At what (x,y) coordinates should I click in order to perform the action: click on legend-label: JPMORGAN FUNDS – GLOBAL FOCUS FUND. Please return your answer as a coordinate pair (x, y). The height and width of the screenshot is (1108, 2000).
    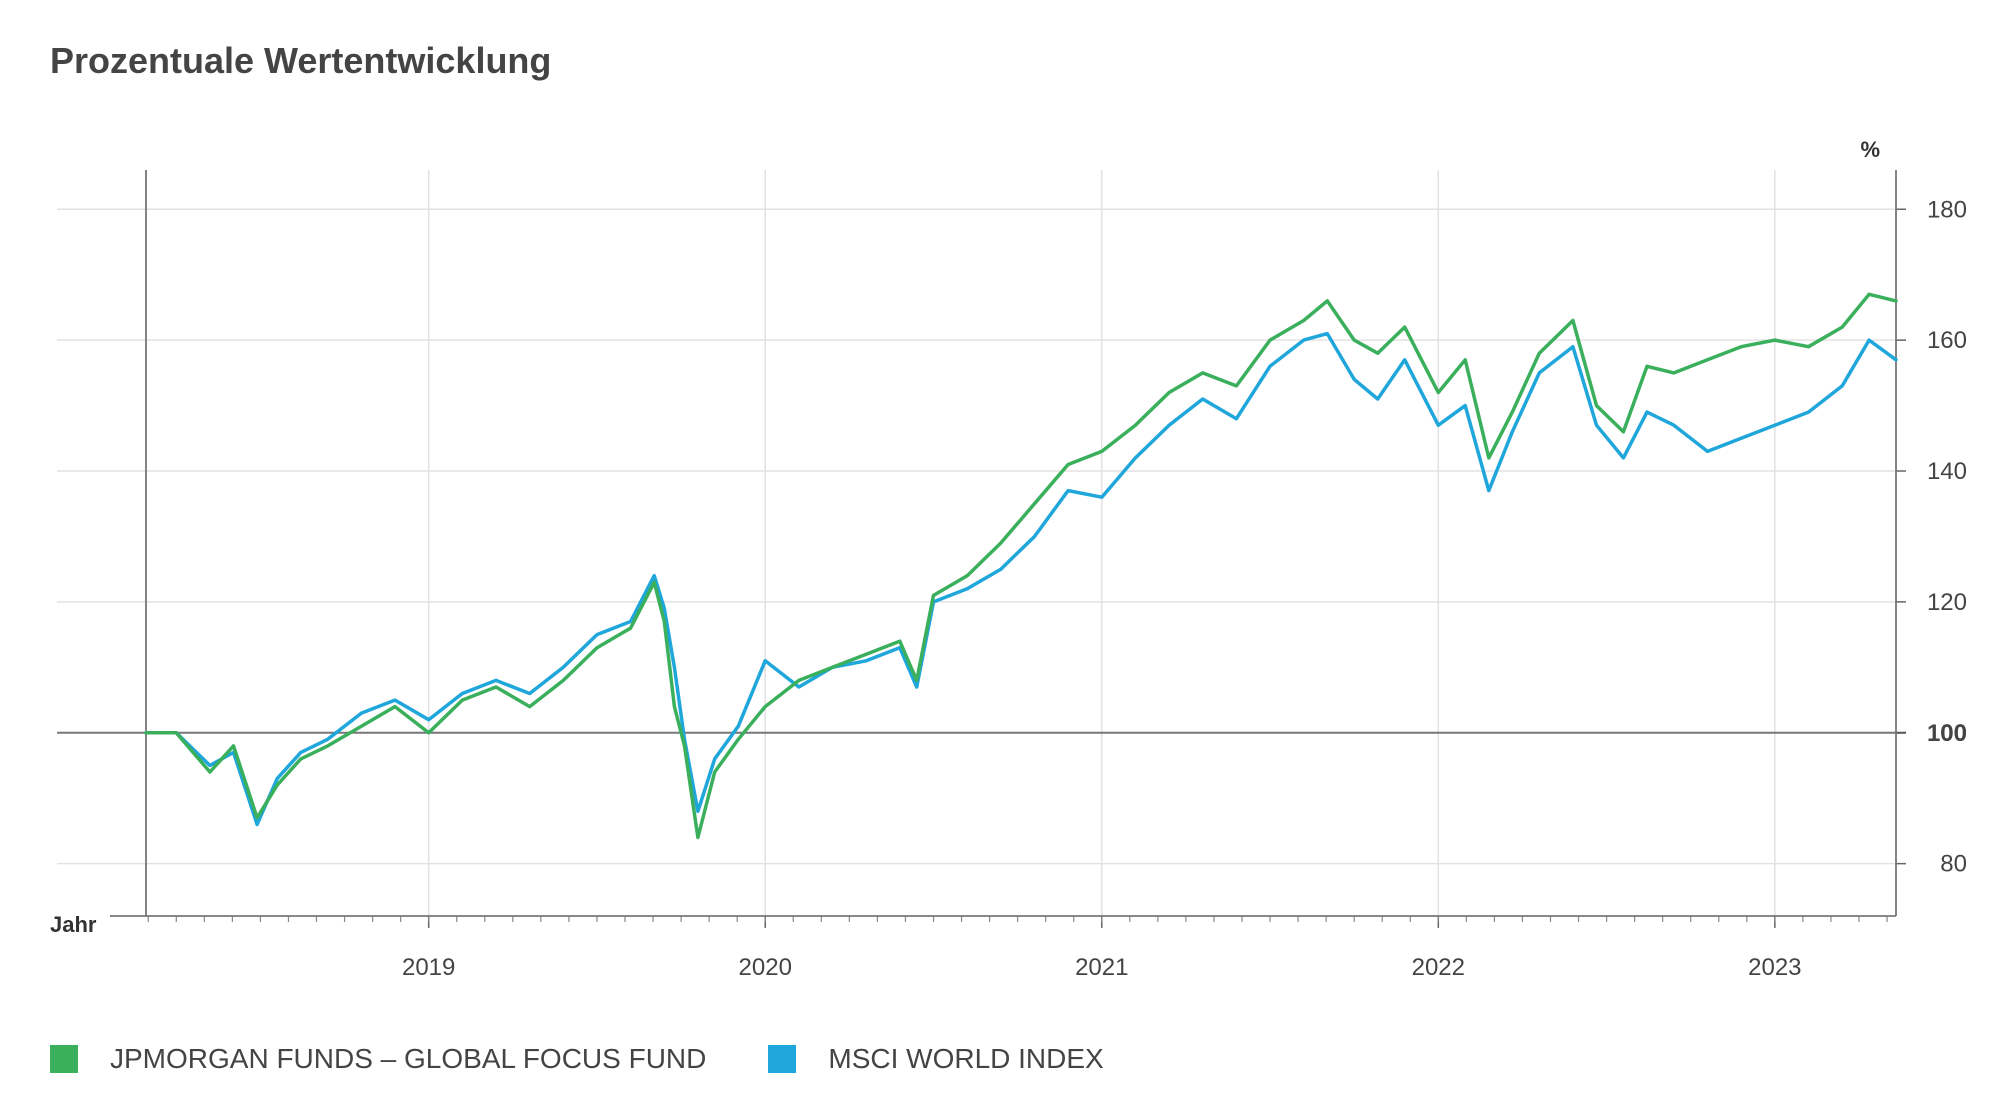
    Looking at the image, I should click on (408, 1058).